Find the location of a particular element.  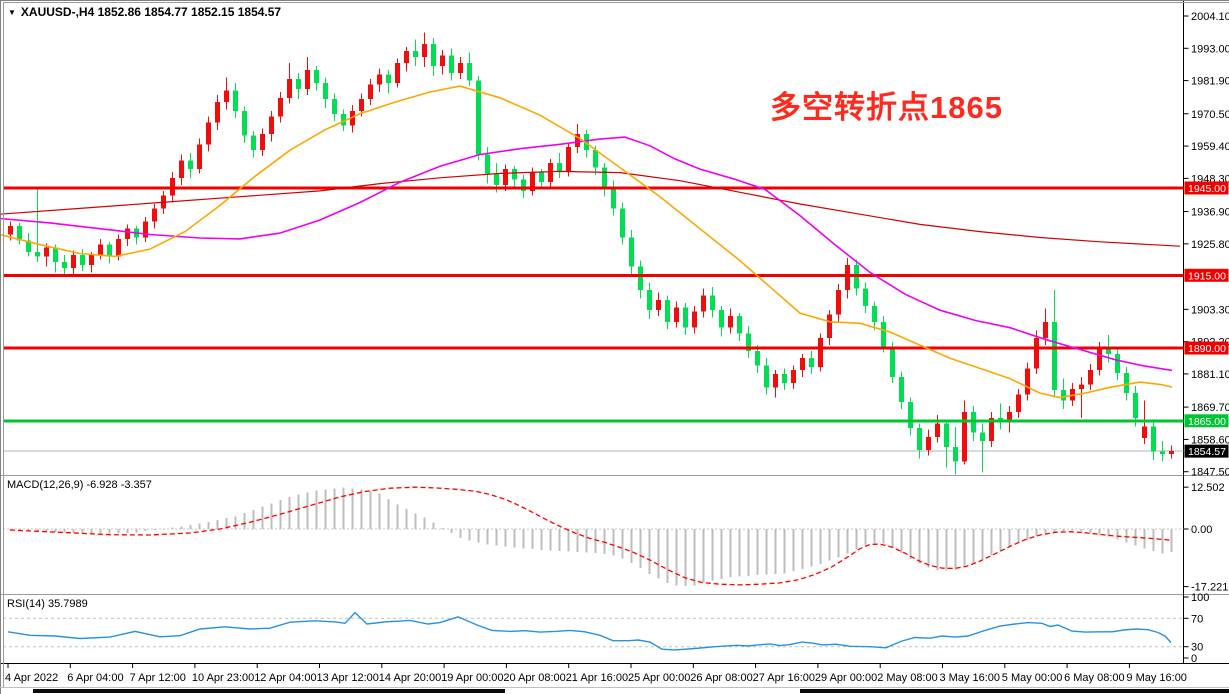

macd-axis-label: -17.221 is located at coordinates (1209, 588).